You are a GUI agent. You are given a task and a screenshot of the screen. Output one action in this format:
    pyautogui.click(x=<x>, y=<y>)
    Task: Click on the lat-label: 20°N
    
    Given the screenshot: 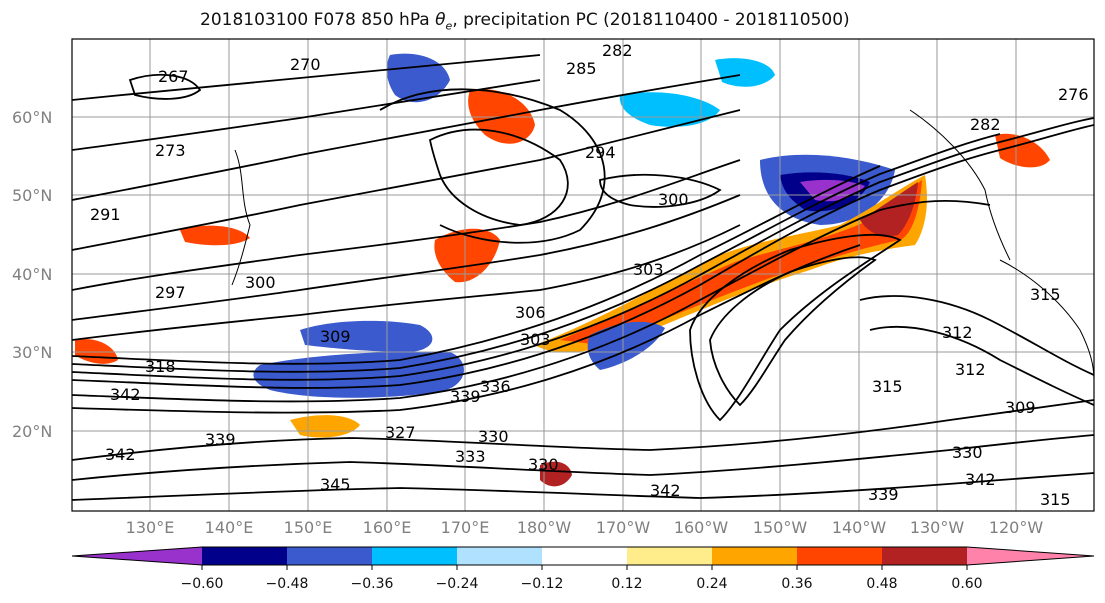 What is the action you would take?
    pyautogui.click(x=32, y=431)
    